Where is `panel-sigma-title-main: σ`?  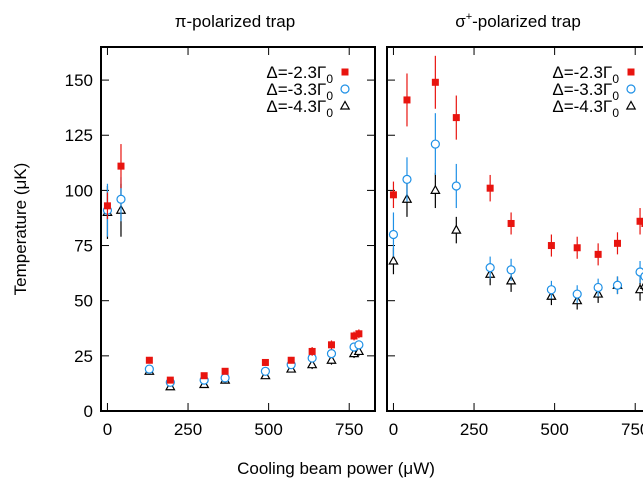 panel-sigma-title-main: σ is located at coordinates (460, 21).